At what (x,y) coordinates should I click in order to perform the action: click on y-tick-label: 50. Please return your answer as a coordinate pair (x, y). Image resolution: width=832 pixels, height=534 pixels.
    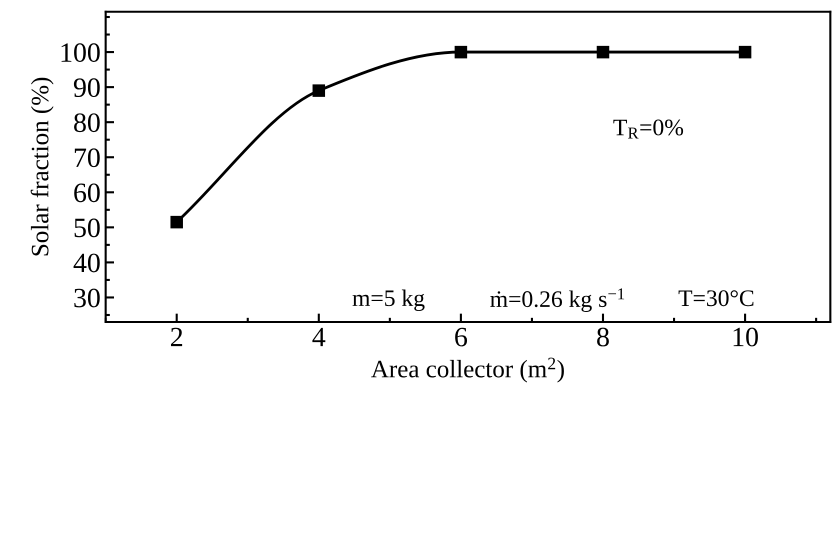
    Looking at the image, I should click on (87, 228).